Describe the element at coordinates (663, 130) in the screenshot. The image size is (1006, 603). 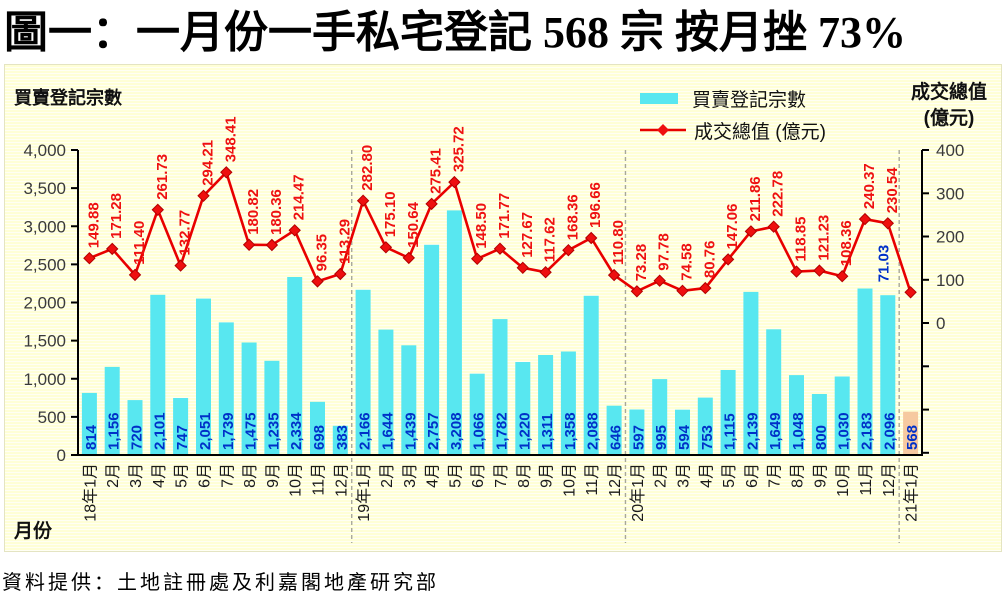
I see `line-marker-icon` at that location.